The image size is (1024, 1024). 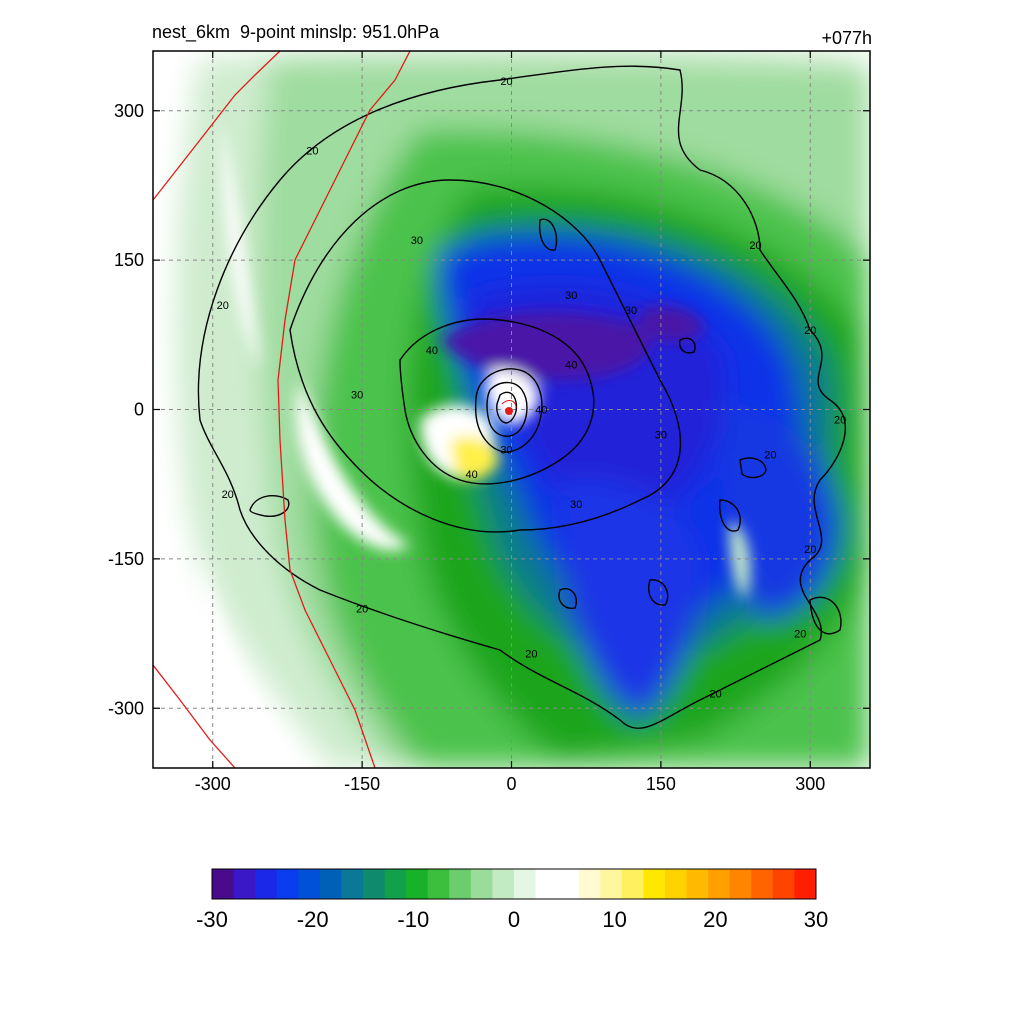 What do you see at coordinates (816, 919) in the screenshot?
I see `colorbar-tick-label: 30` at bounding box center [816, 919].